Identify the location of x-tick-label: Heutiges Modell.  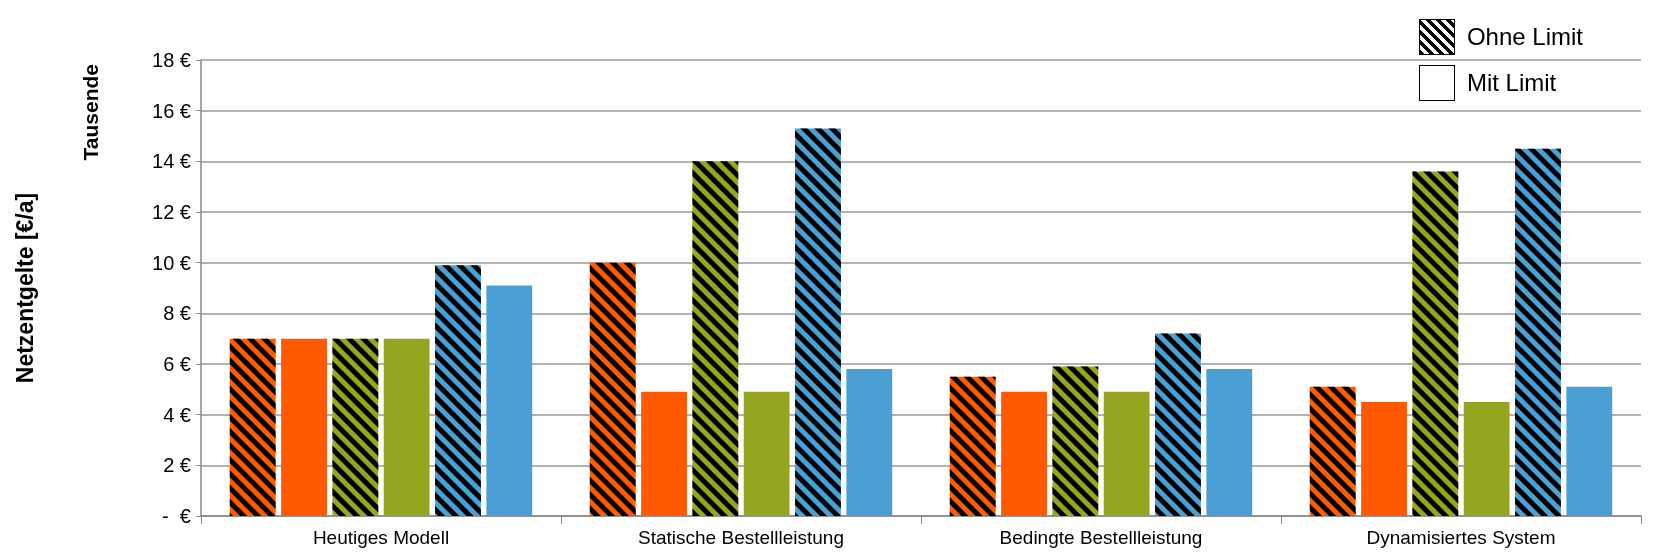
(381, 537).